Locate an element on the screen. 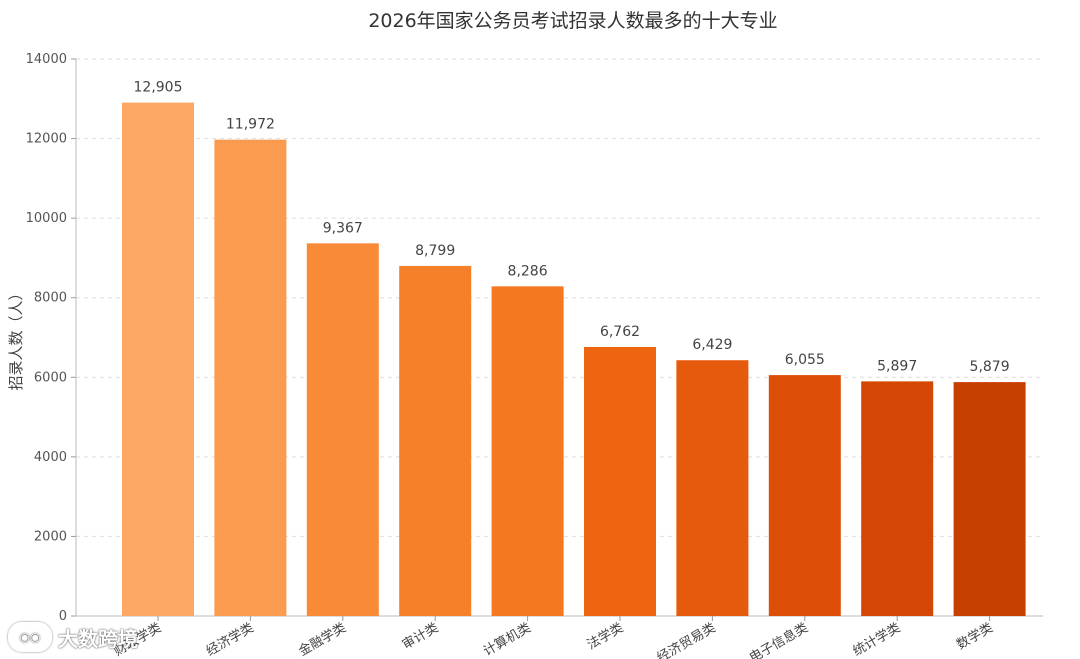  data-label: 6,762 is located at coordinates (620, 332).